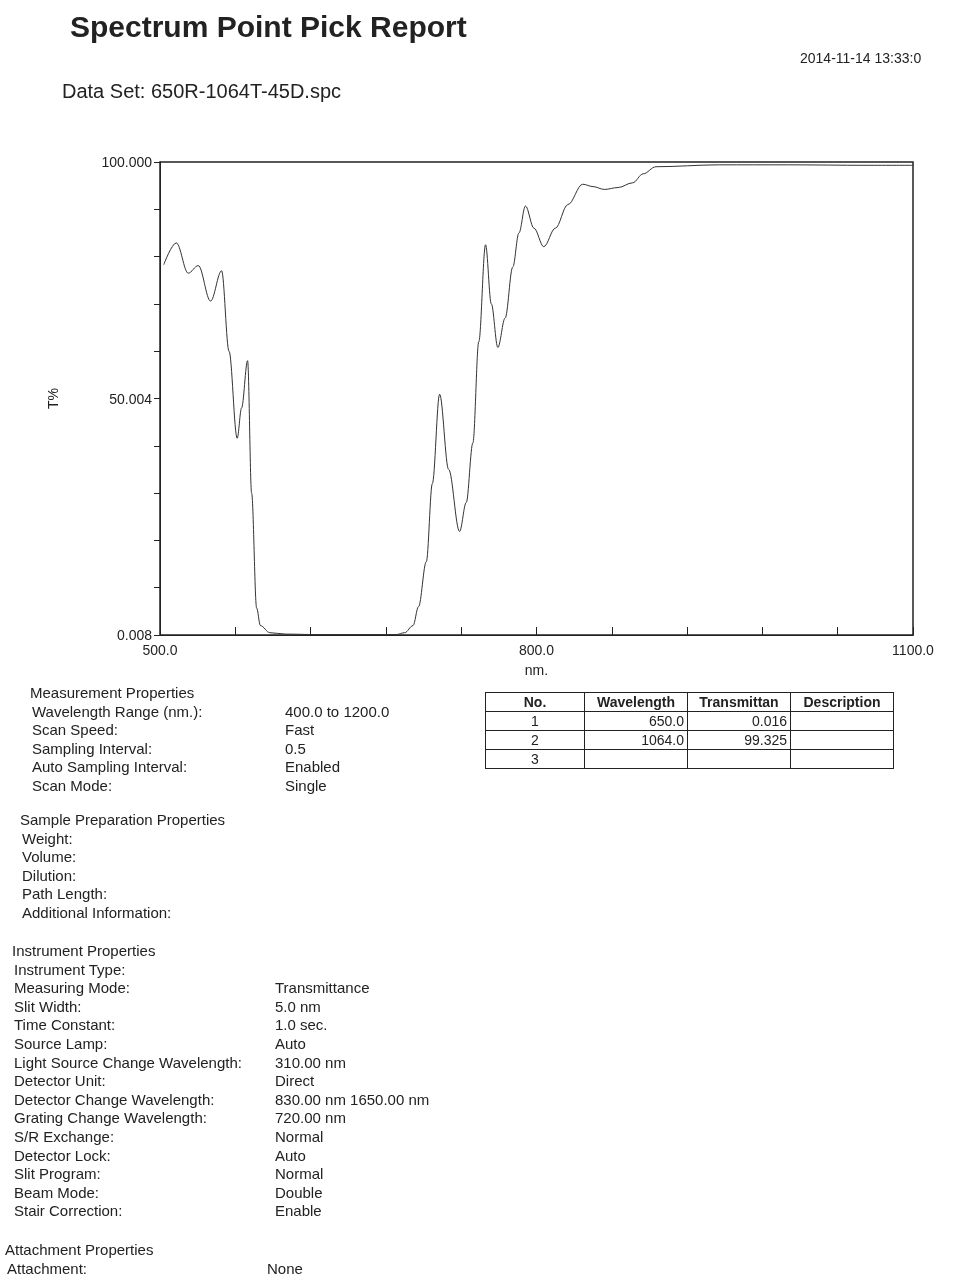 The width and height of the screenshot is (960, 1280). I want to click on text: Light Source Change Wavelength:, so click(128, 1062).